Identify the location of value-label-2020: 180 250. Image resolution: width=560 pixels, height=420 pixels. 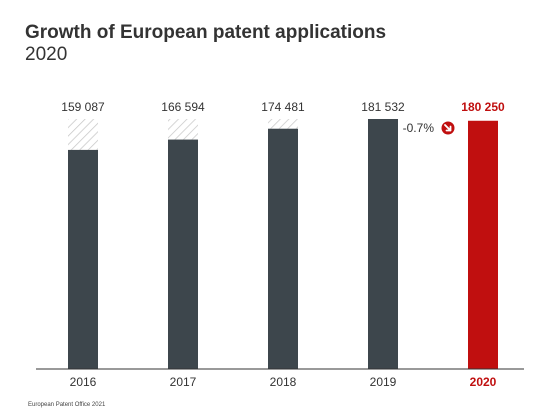
(483, 107).